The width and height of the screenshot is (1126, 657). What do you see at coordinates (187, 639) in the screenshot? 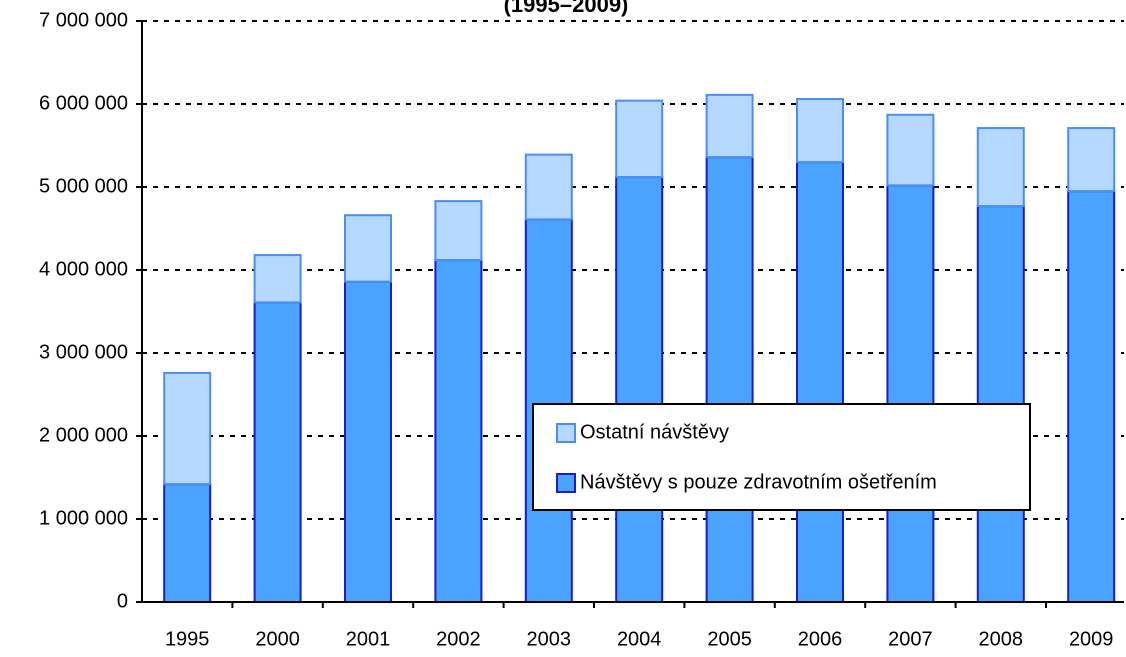
I see `x-tick-label: 1995` at bounding box center [187, 639].